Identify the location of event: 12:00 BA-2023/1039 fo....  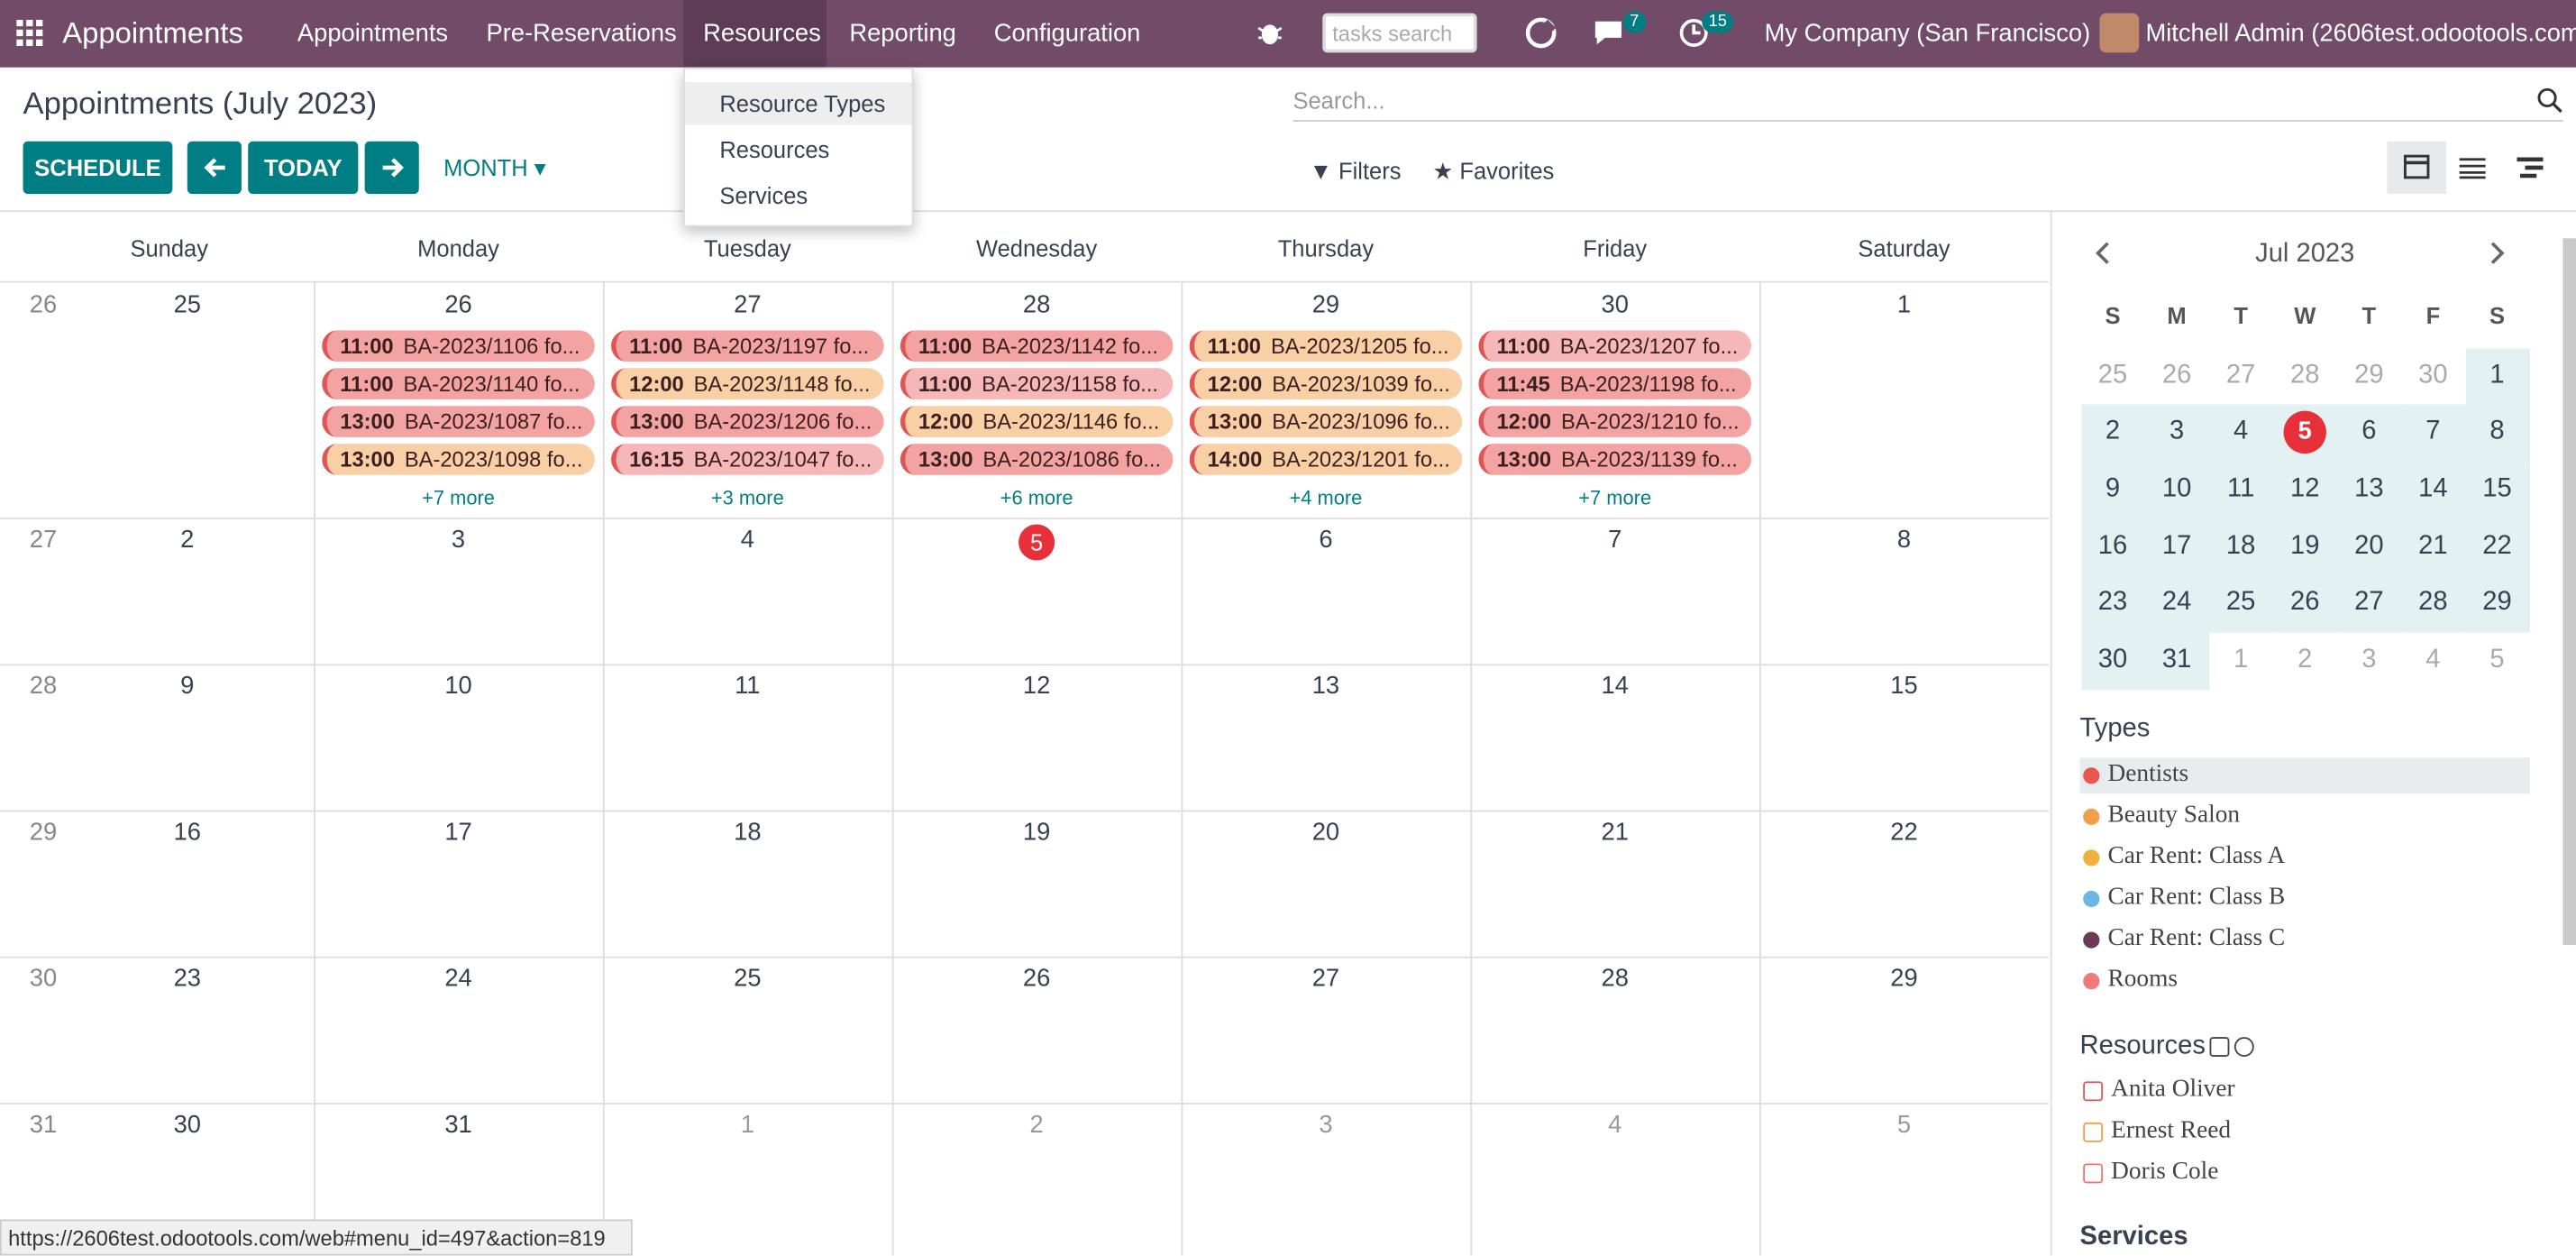
(1326, 383).